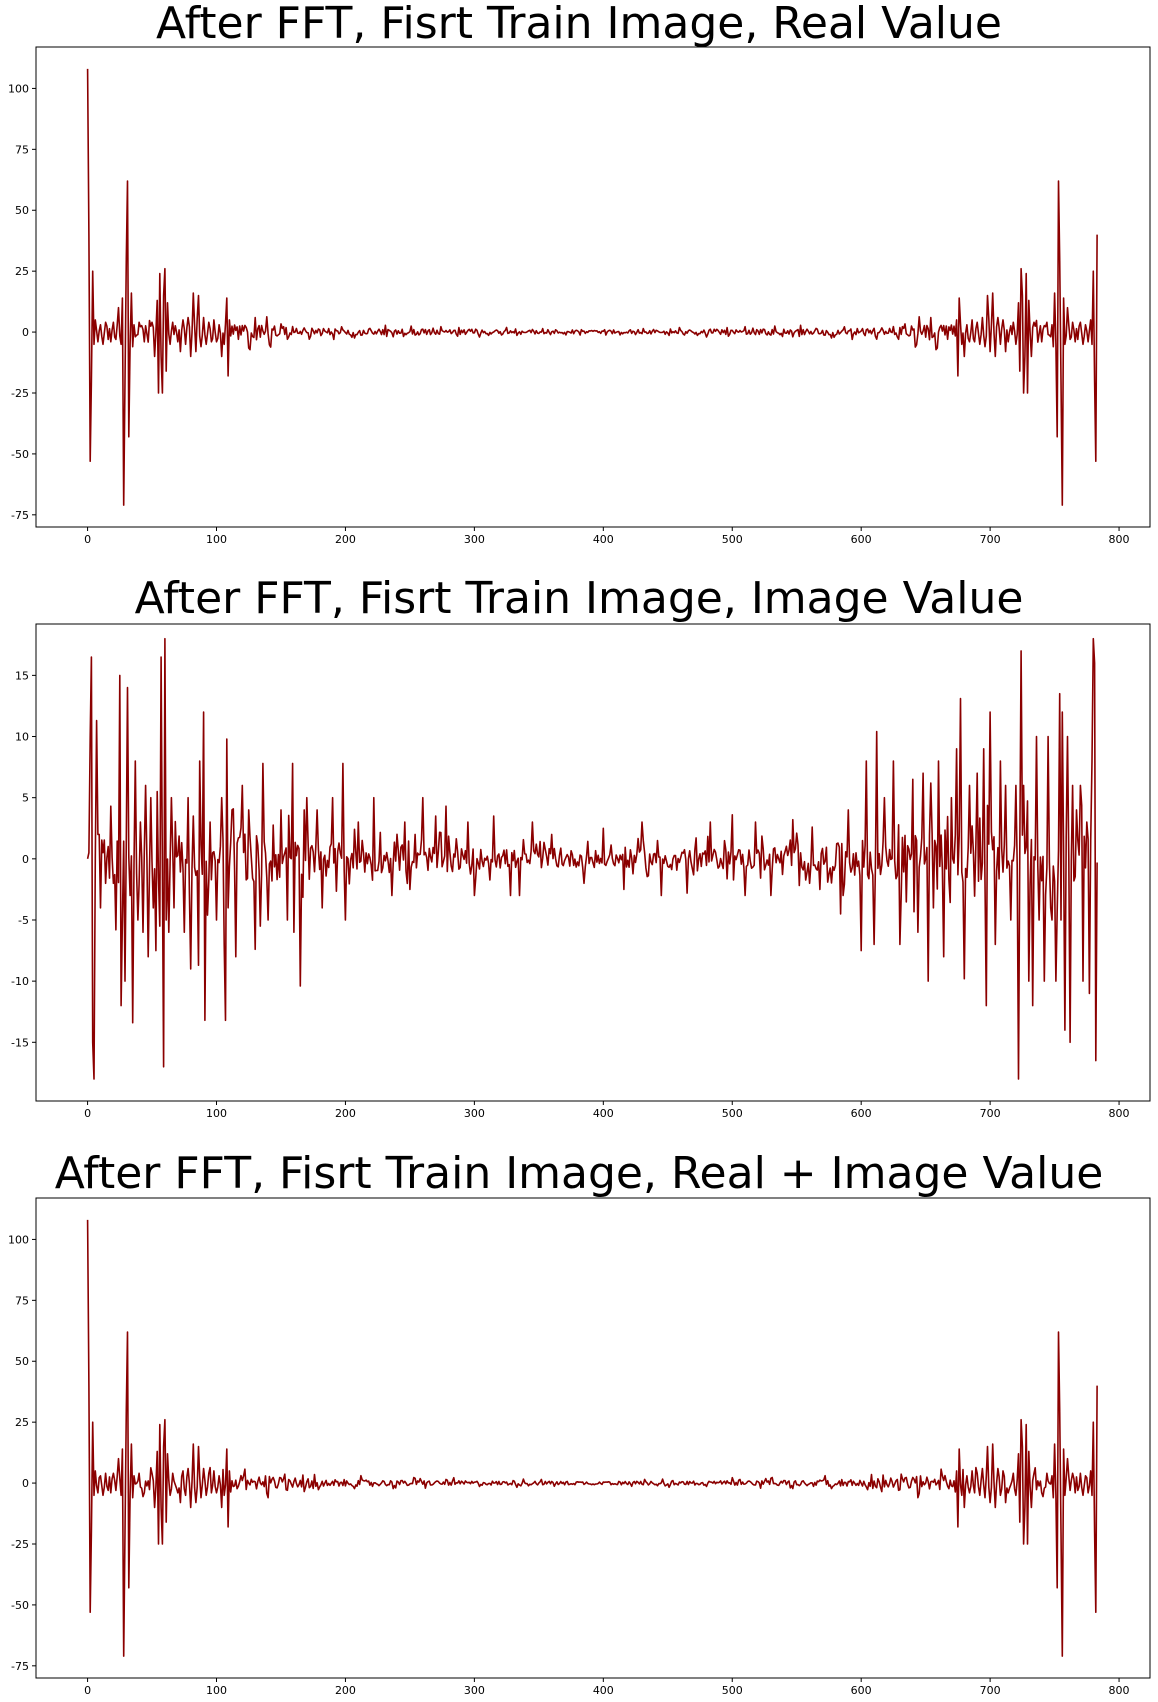 This screenshot has height=1702, width=1158. What do you see at coordinates (20, 1042) in the screenshot?
I see `y-tick-label: -15` at bounding box center [20, 1042].